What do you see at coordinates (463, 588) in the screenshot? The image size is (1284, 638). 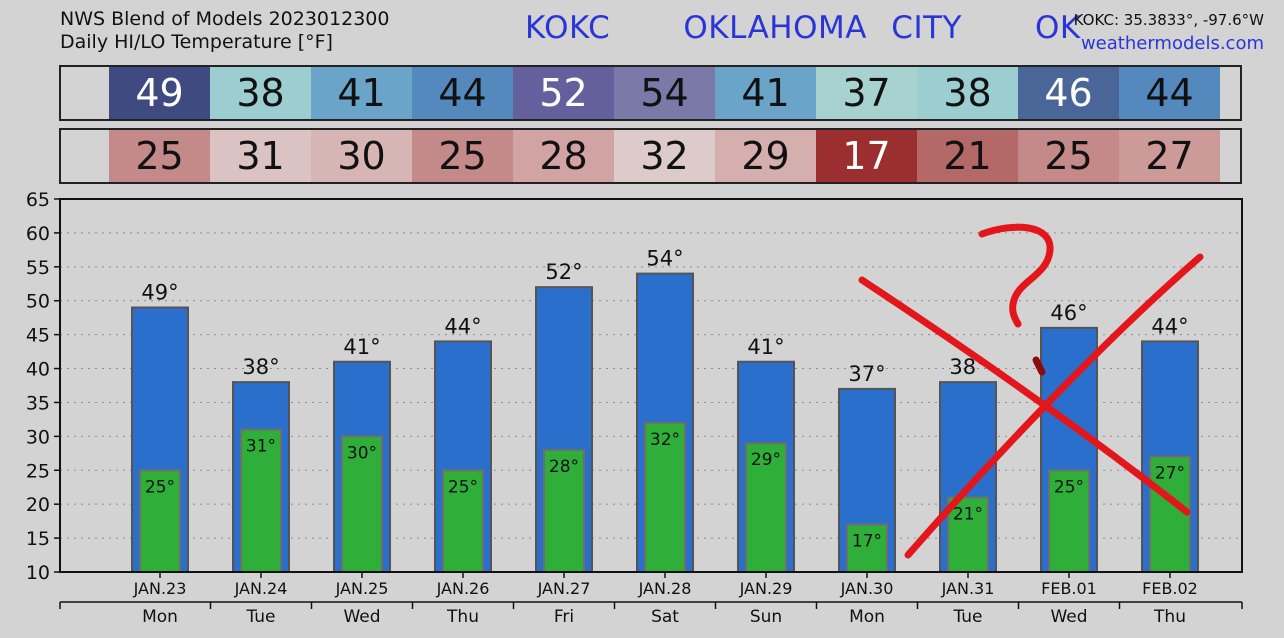 I see `x-date-label: JAN.26` at bounding box center [463, 588].